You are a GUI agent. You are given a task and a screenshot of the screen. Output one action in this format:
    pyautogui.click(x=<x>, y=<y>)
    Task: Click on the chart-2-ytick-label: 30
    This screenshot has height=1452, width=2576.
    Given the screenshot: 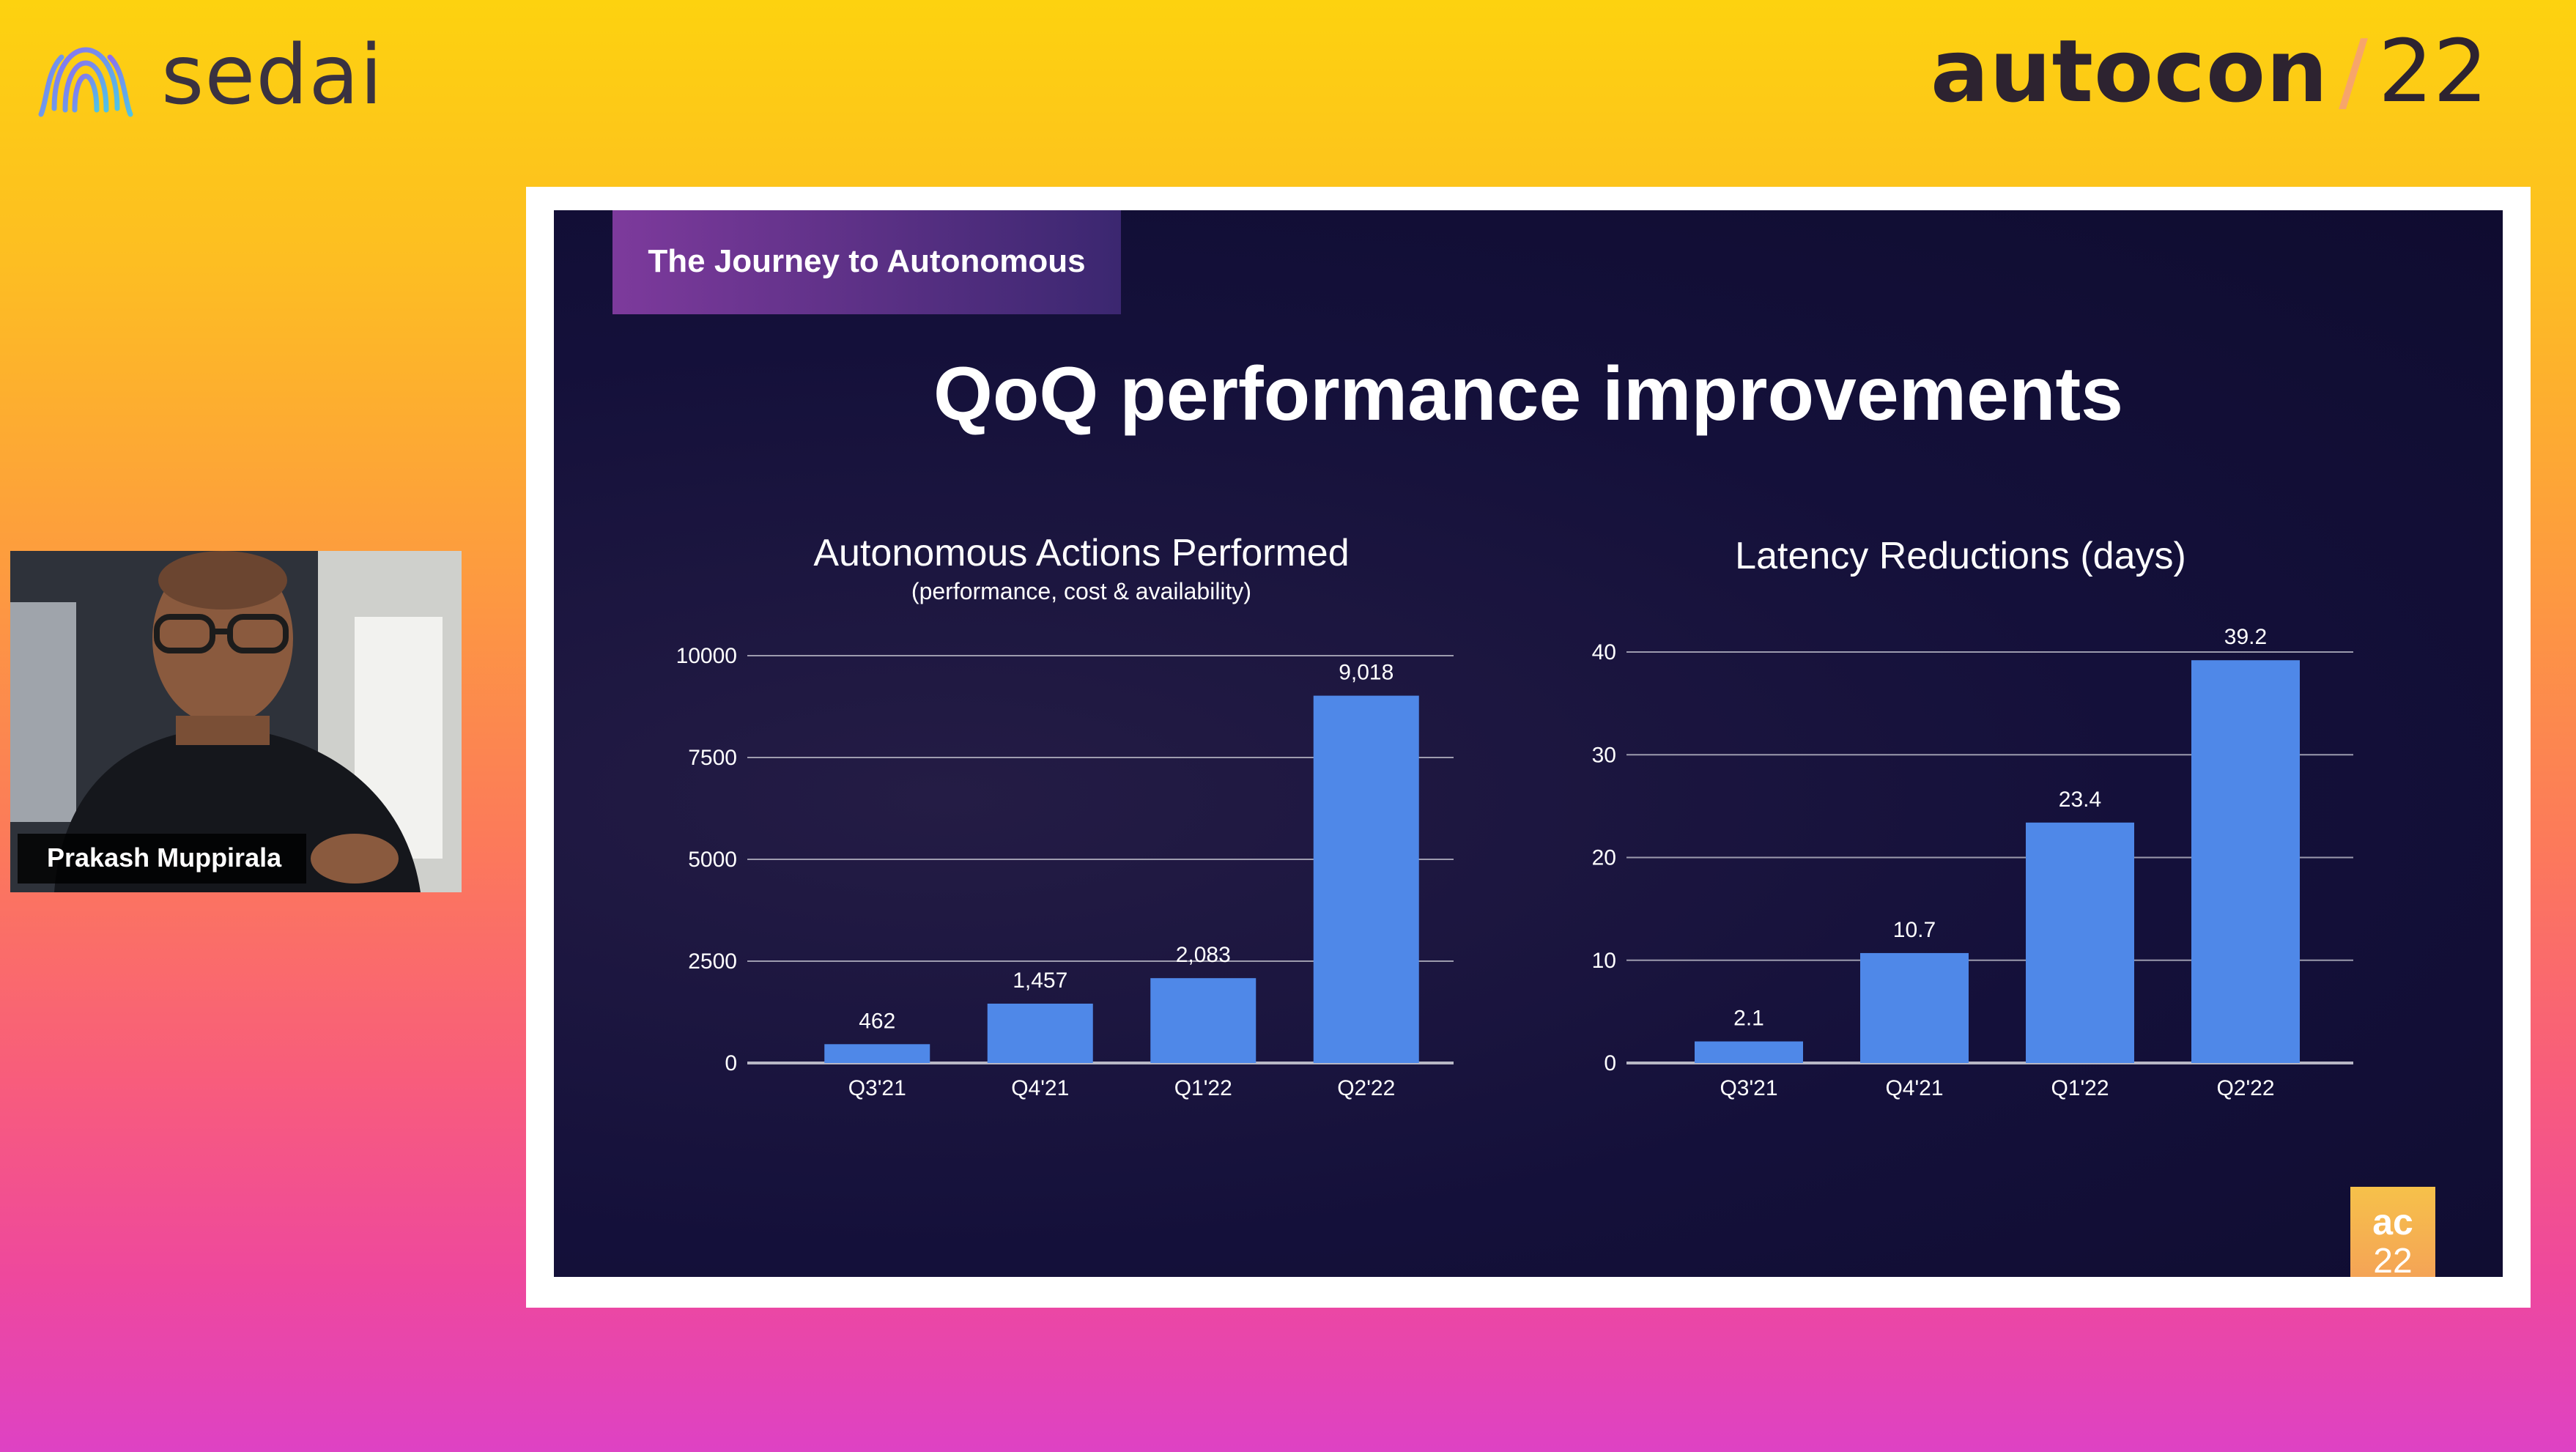 What is the action you would take?
    pyautogui.click(x=1604, y=755)
    